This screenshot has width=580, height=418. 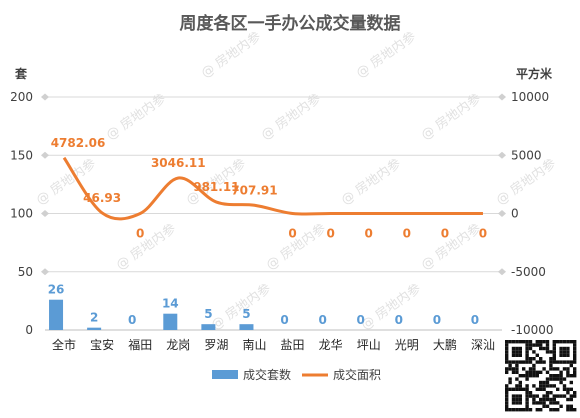 What do you see at coordinates (273, 344) in the screenshot?
I see `category-axis: 全市 宝安 福田 龙岗 罗湖 南山 盐田 龙华 坪山 光明 大鹏 深汕` at bounding box center [273, 344].